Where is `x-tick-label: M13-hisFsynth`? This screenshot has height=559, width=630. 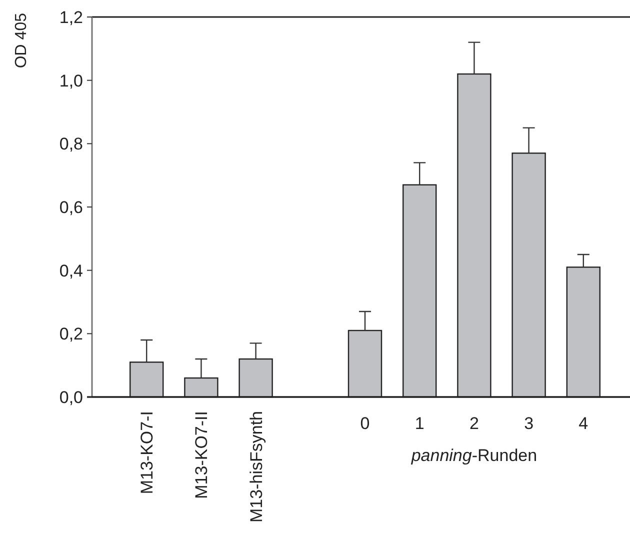
x-tick-label: M13-hisFsynth is located at coordinates (256, 466).